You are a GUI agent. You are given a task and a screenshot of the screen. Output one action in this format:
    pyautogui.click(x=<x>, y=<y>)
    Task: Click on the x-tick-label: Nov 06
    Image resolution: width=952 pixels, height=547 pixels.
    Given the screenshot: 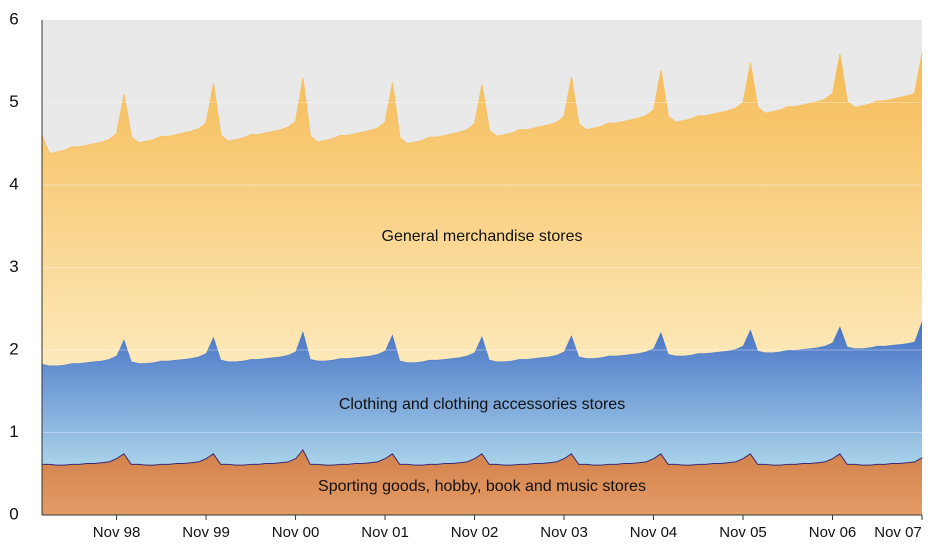 What is the action you would take?
    pyautogui.click(x=833, y=532)
    